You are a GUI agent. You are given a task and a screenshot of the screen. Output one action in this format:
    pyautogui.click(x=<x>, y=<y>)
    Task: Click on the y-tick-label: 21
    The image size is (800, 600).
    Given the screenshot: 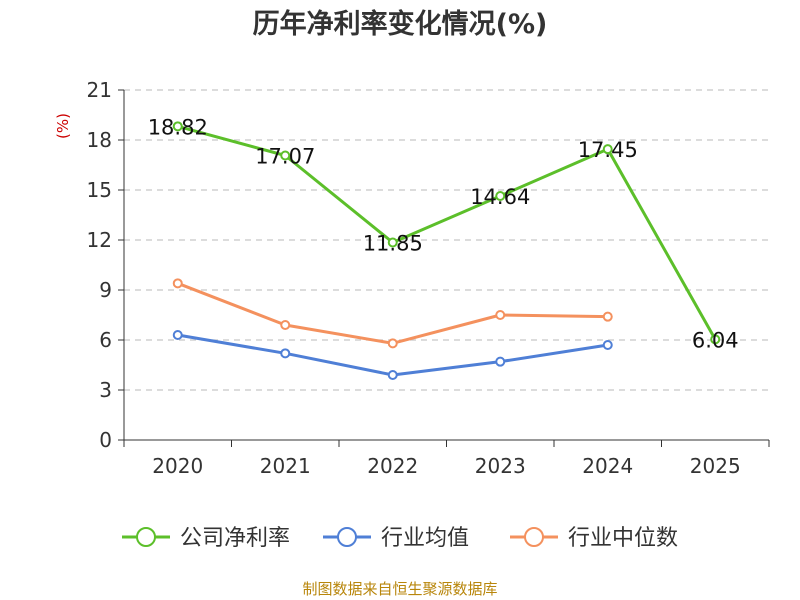 What is the action you would take?
    pyautogui.click(x=99, y=90)
    